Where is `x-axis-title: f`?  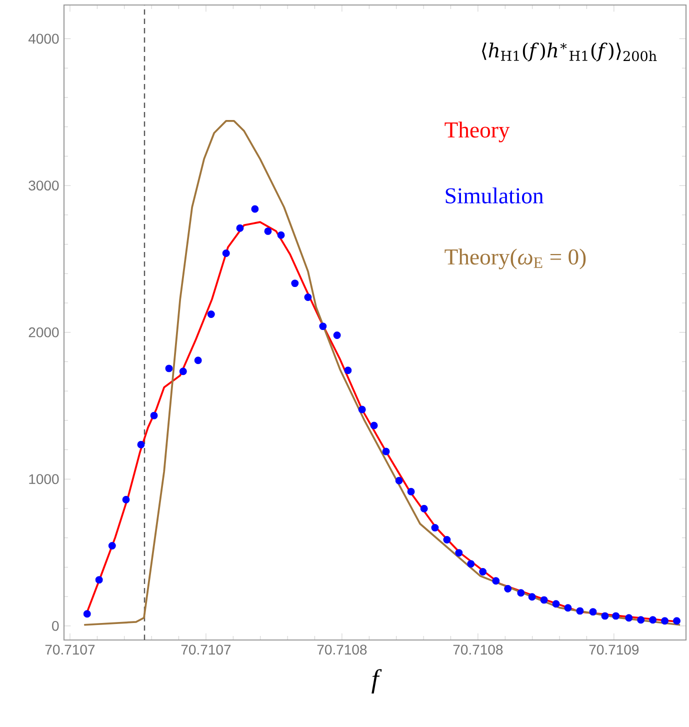 x-axis-title: f is located at coordinates (377, 681).